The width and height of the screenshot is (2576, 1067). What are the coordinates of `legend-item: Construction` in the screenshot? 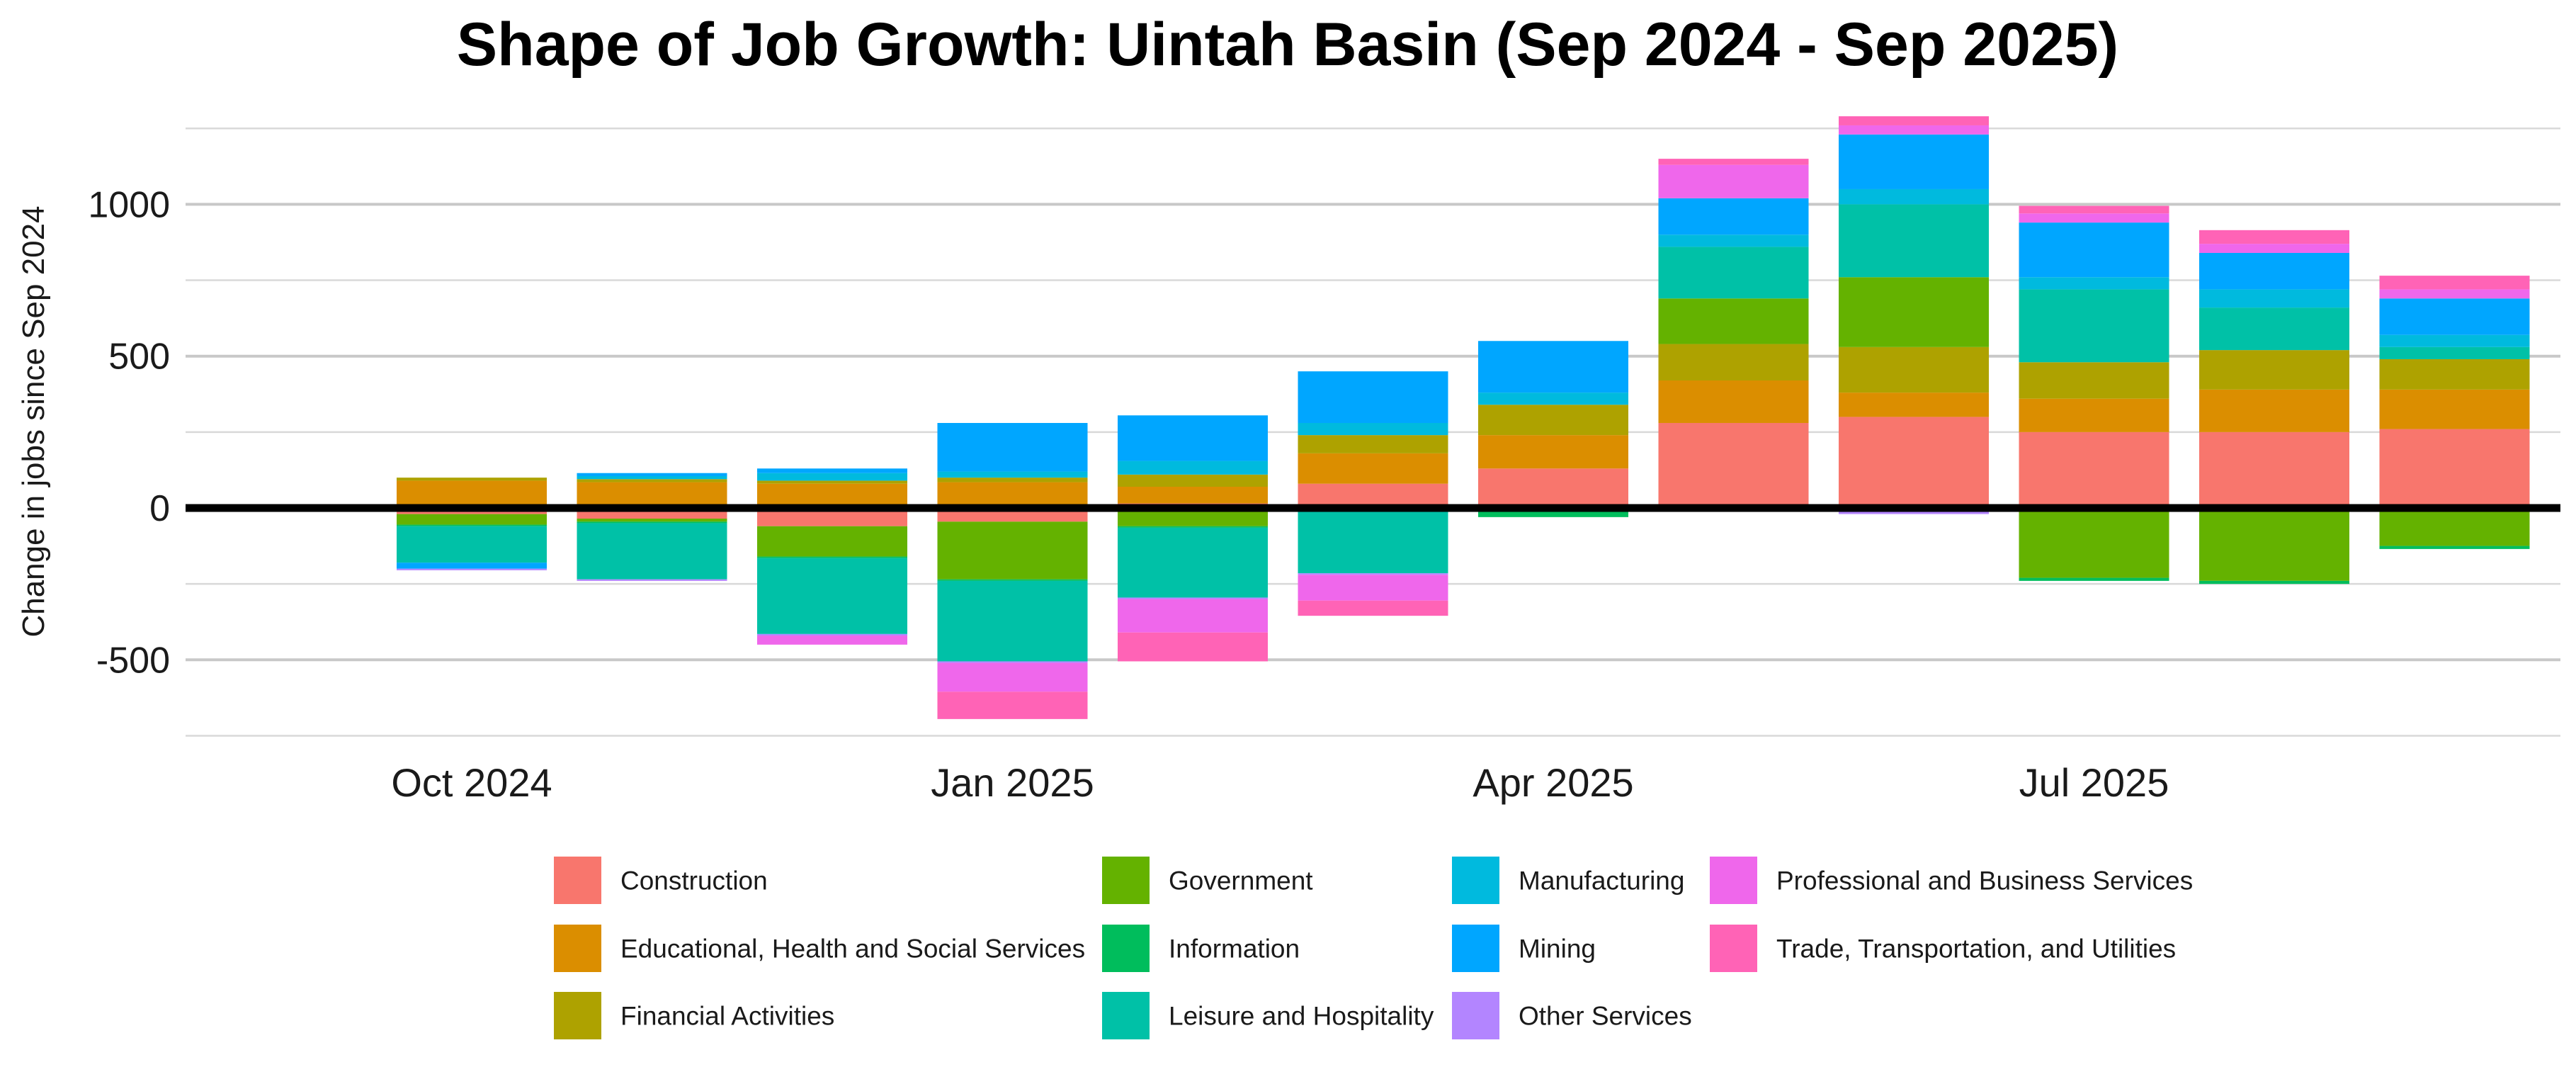 It's located at (661, 880).